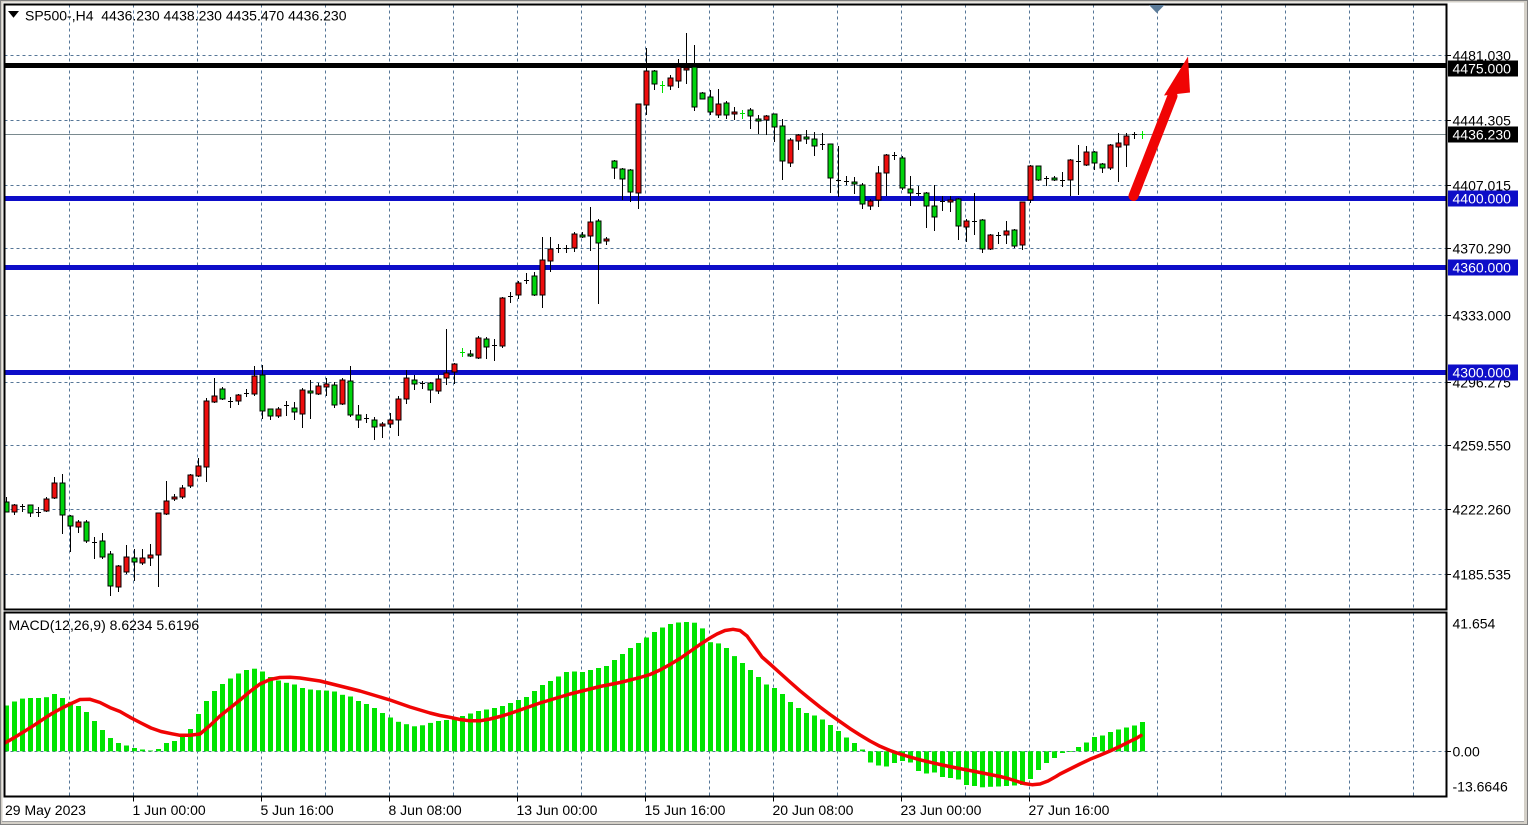 The width and height of the screenshot is (1528, 825). I want to click on svg-text: 4222.260, so click(1482, 510).